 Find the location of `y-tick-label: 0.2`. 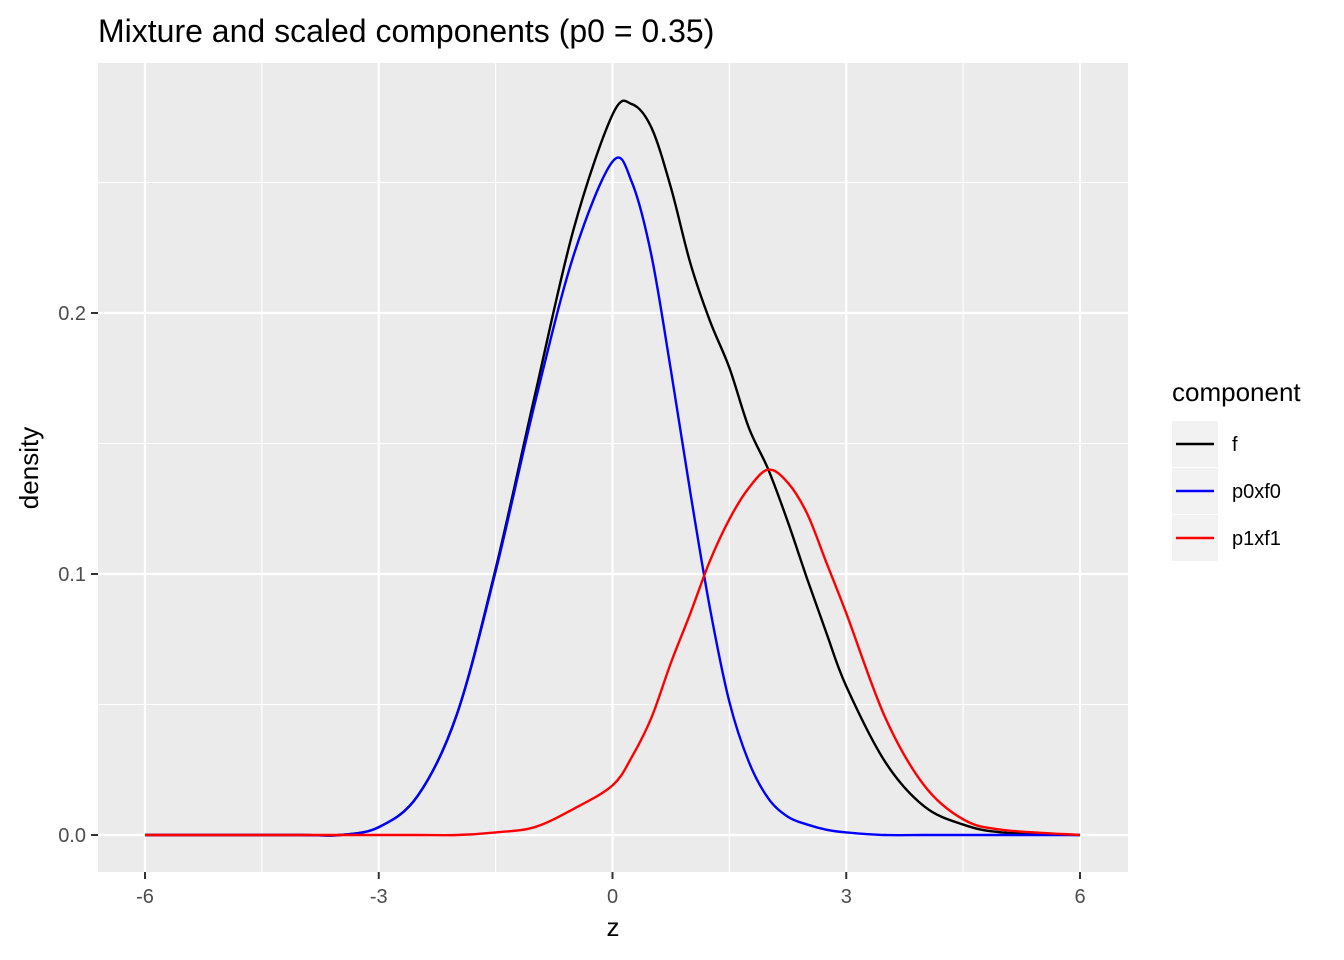

y-tick-label: 0.2 is located at coordinates (72, 314).